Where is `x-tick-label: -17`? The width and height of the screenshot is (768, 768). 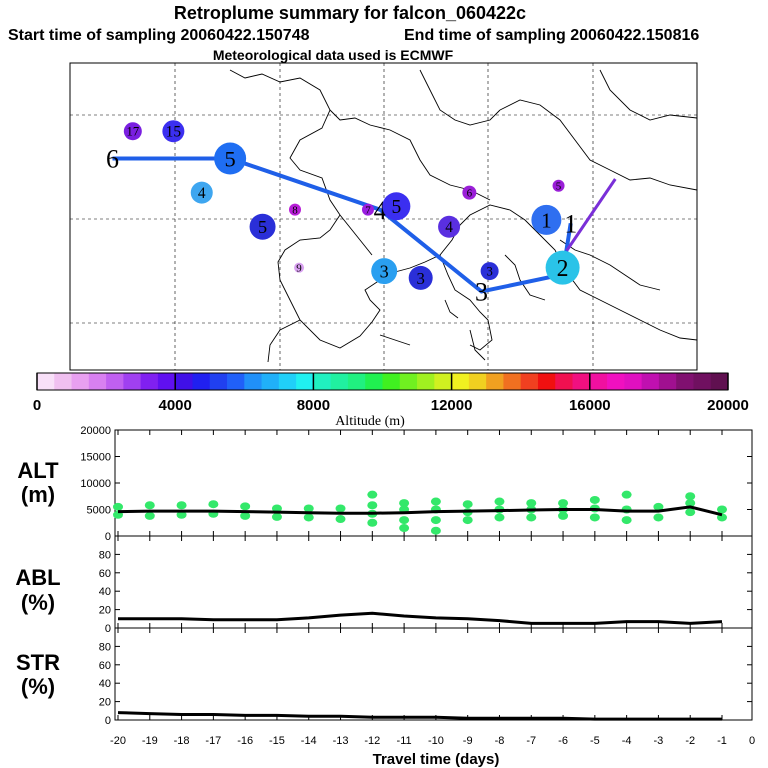
x-tick-label: -17 is located at coordinates (213, 741).